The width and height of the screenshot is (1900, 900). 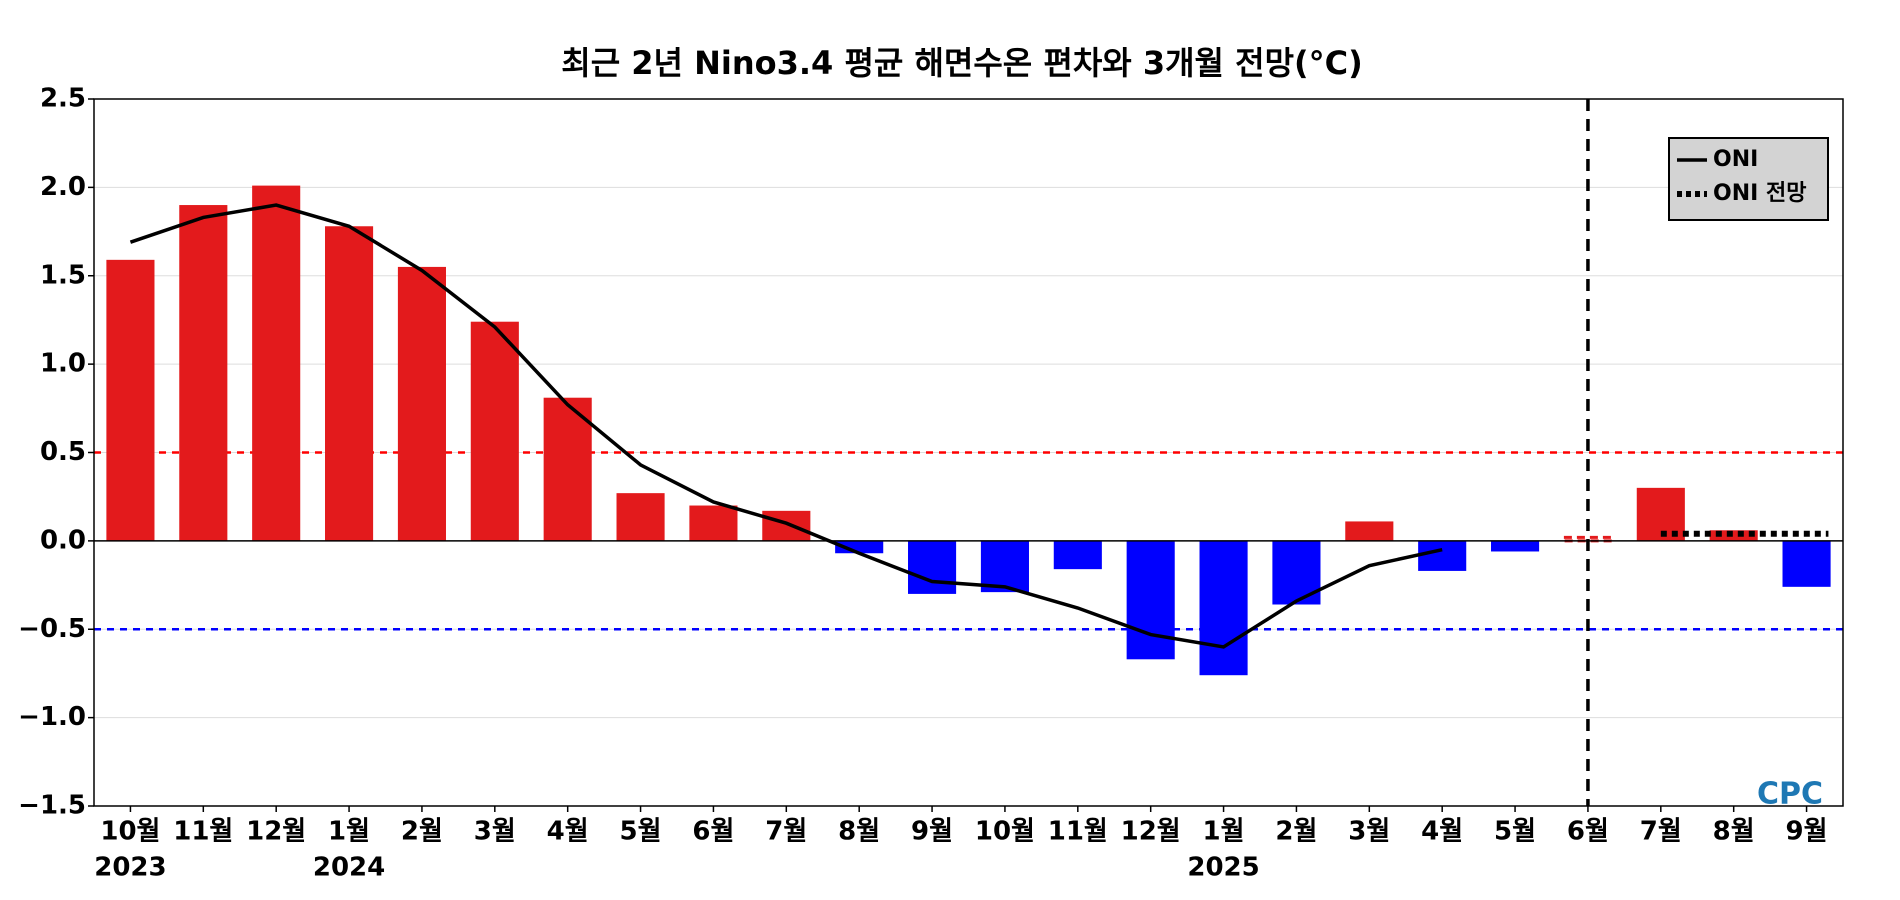 I want to click on legend-label: ONI, so click(x=1735, y=159).